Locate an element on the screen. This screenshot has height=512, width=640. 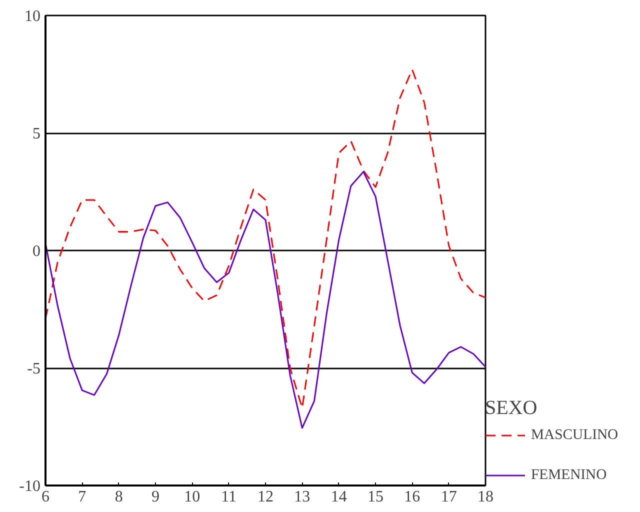
x-tick-label: 9 is located at coordinates (156, 497).